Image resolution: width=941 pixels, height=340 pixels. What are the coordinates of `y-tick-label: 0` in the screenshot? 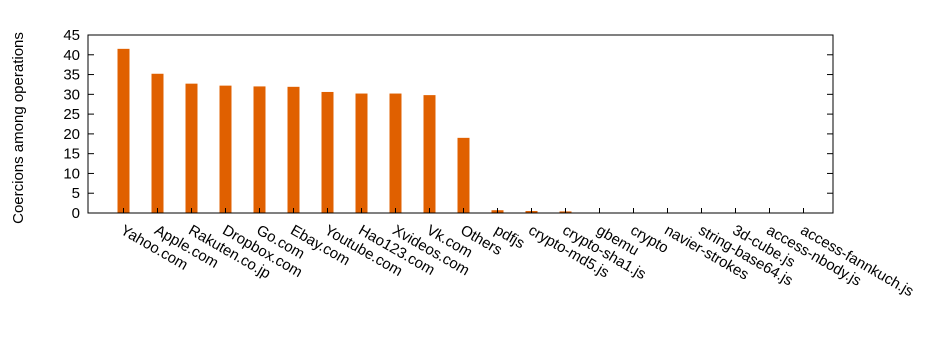 It's located at (76, 213).